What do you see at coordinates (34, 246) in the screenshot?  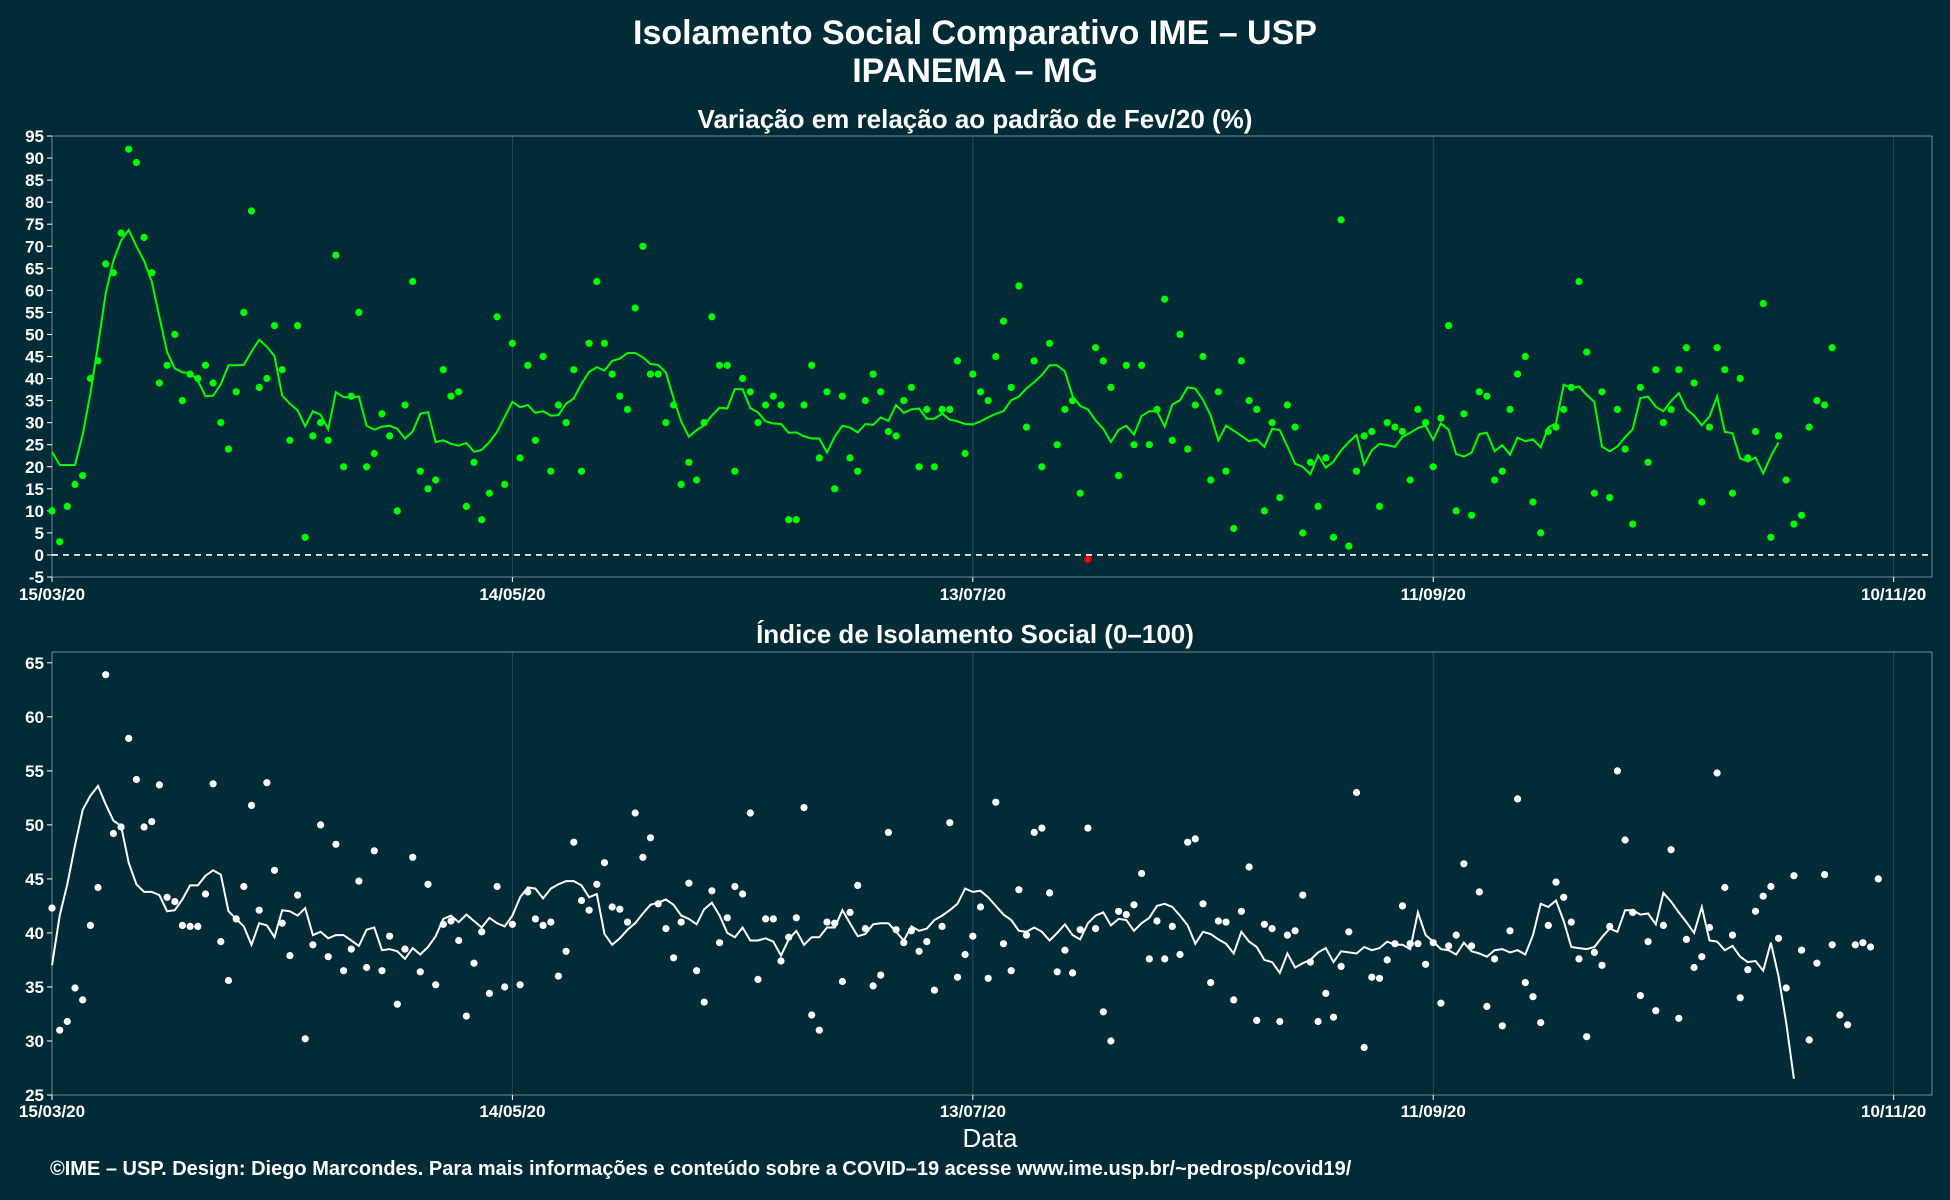 I see `top-y-tick-label: 70` at bounding box center [34, 246].